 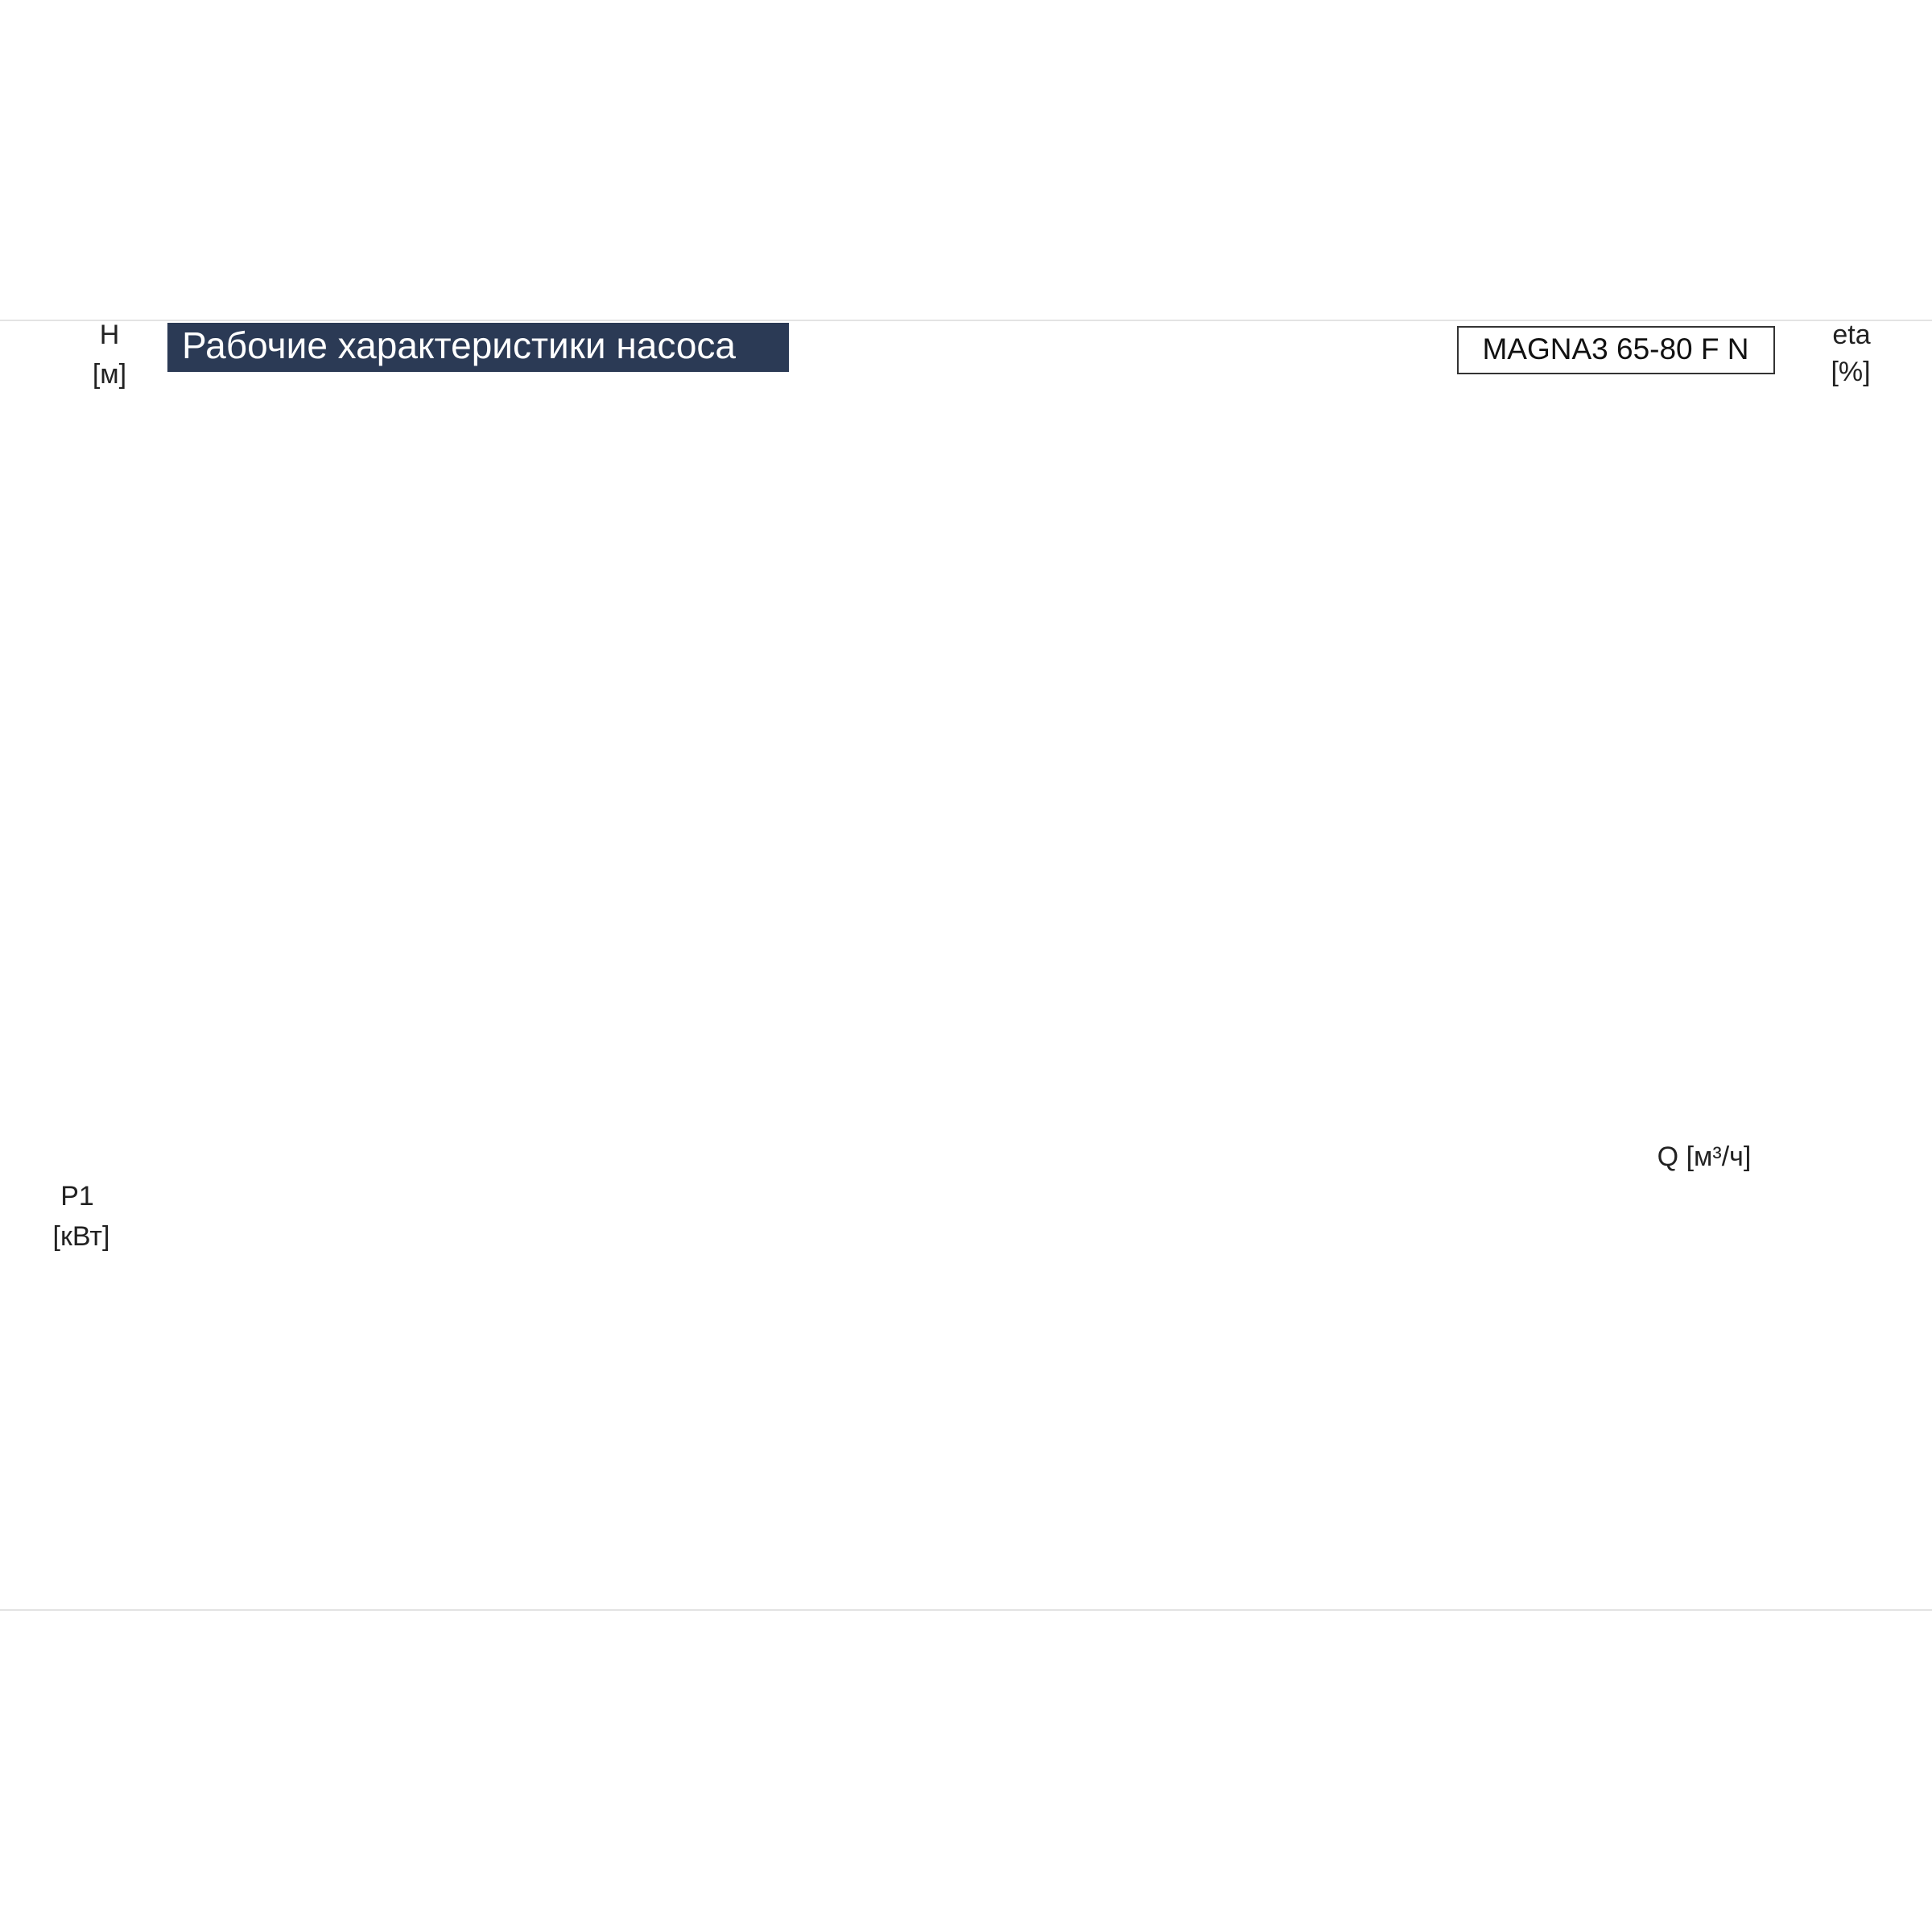 What do you see at coordinates (1704, 1156) in the screenshot?
I see `x-axis-label: Q [м³/ч]` at bounding box center [1704, 1156].